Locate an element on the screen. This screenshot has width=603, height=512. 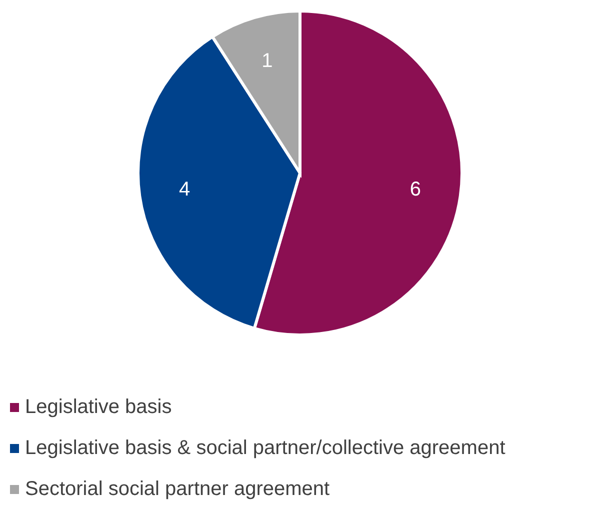
data-label: 6 is located at coordinates (416, 189).